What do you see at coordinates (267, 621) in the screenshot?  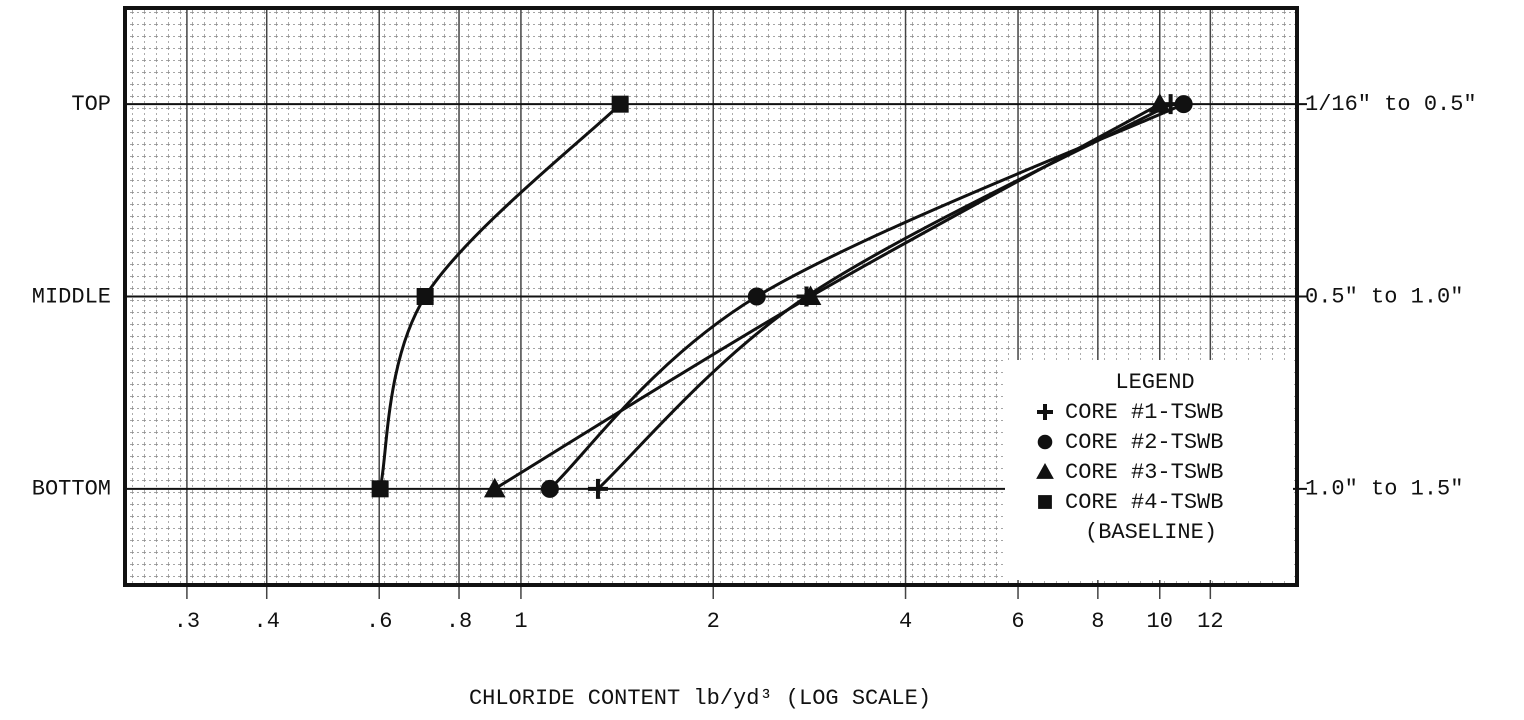 I see `x-tick-label: .4` at bounding box center [267, 621].